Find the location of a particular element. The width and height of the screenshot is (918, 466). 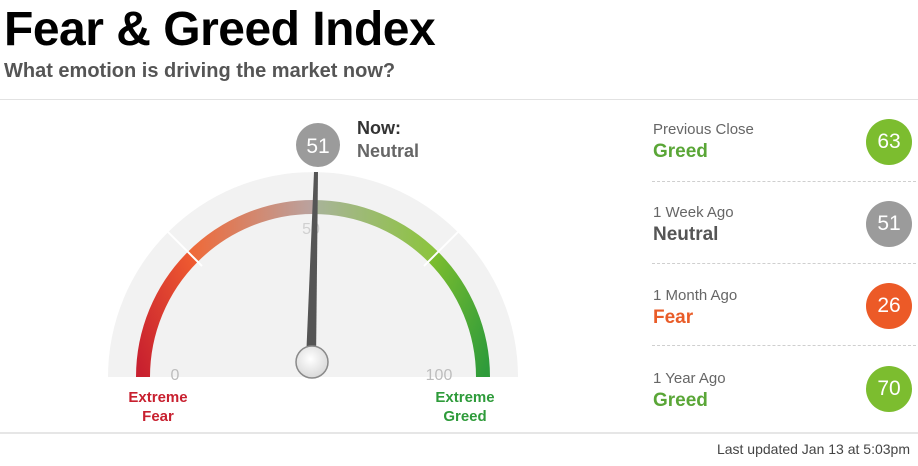

extreme-fear-label-1: Extreme is located at coordinates (157, 397).